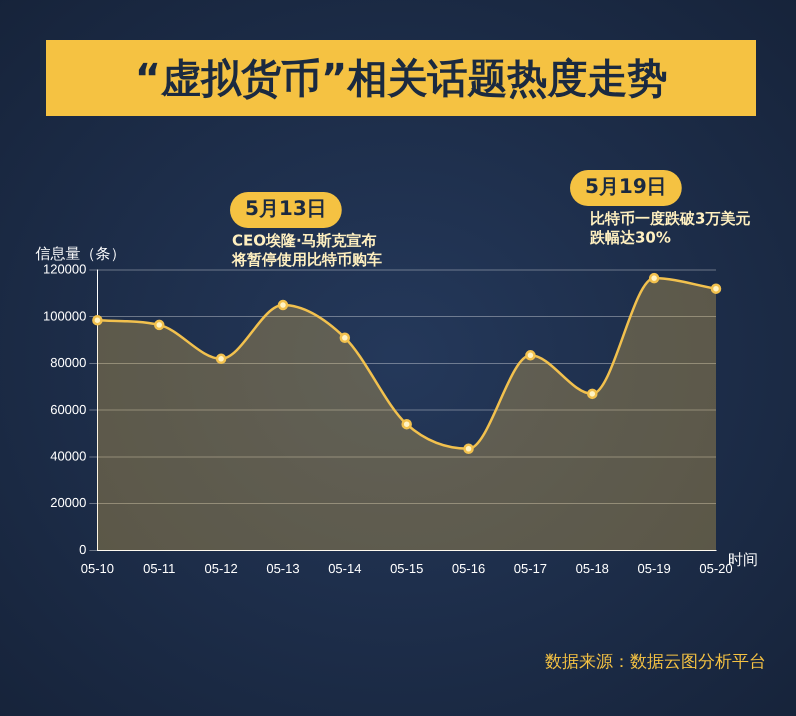  I want to click on x-tick-label: 05-19, so click(654, 568).